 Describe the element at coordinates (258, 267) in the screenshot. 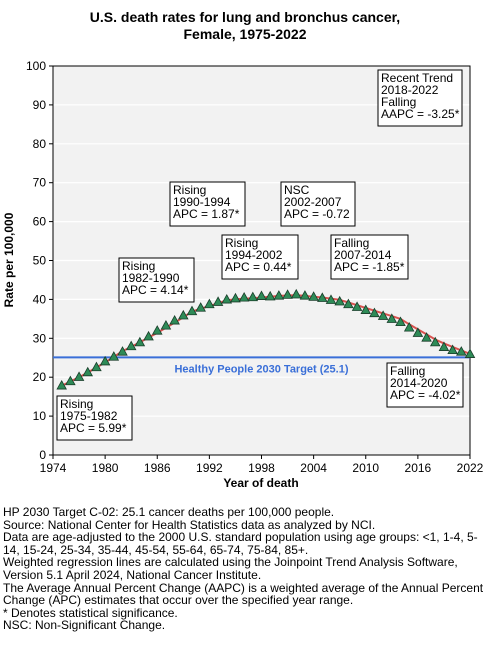

I see `annotation-text: APC = 0.44*` at that location.